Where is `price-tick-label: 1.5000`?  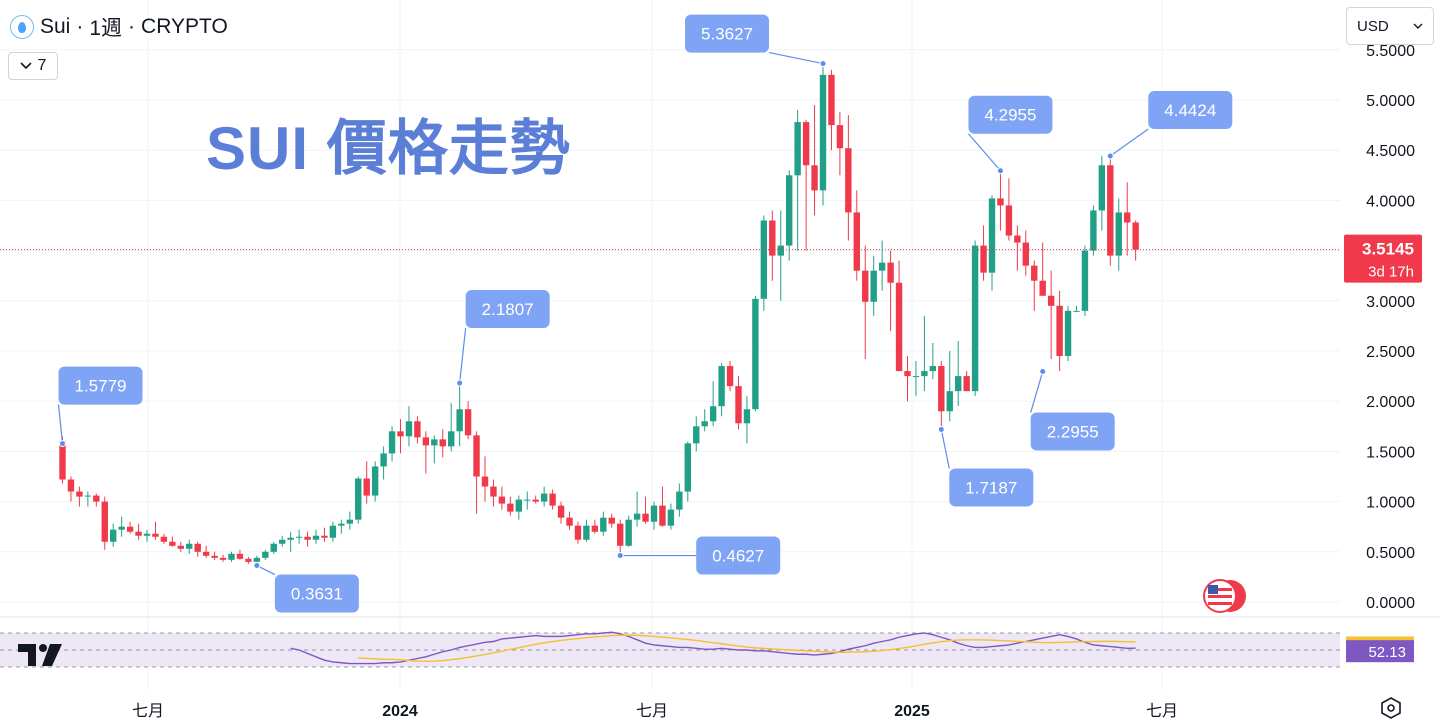 price-tick-label: 1.5000 is located at coordinates (1390, 452).